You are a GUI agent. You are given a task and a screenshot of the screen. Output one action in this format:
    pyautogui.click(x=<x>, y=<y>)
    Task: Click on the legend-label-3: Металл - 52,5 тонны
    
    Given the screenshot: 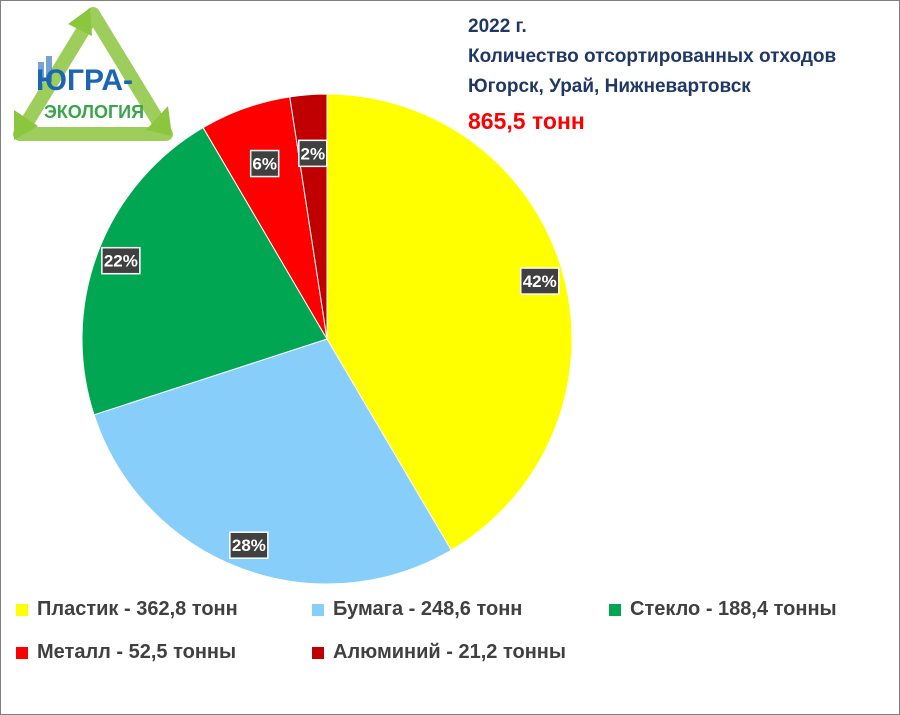 What is the action you would take?
    pyautogui.click(x=137, y=652)
    